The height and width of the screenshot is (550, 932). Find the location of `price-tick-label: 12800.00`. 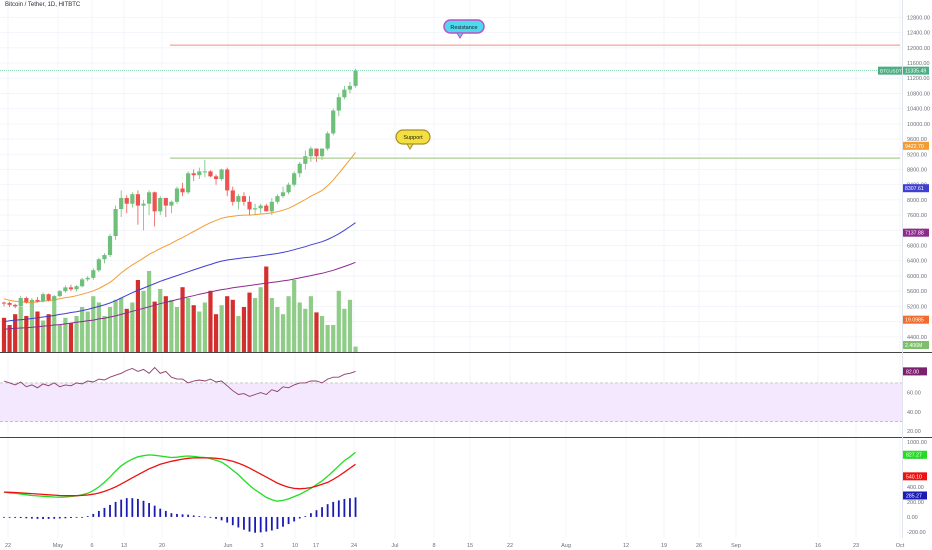

price-tick-label: 12800.00 is located at coordinates (918, 18).